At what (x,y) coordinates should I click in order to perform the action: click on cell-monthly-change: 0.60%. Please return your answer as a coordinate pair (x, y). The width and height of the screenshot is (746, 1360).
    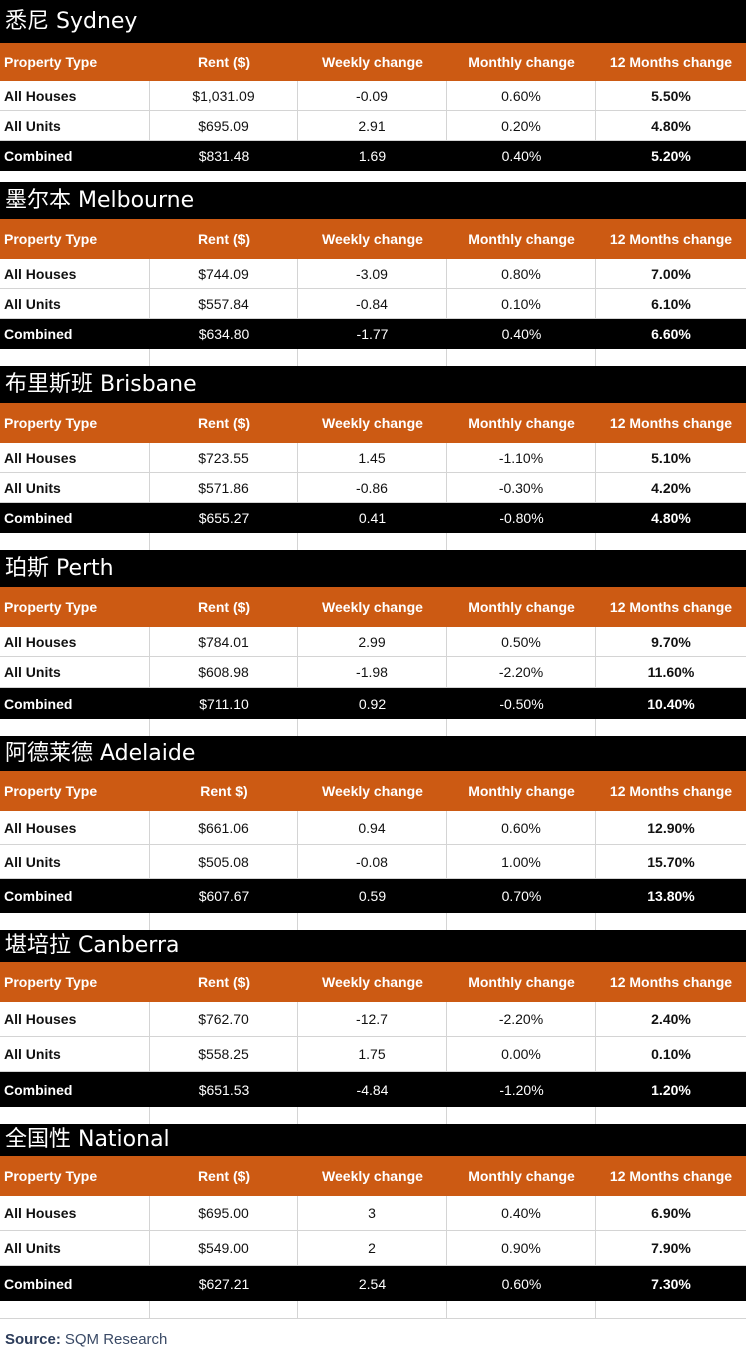
    Looking at the image, I should click on (521, 95).